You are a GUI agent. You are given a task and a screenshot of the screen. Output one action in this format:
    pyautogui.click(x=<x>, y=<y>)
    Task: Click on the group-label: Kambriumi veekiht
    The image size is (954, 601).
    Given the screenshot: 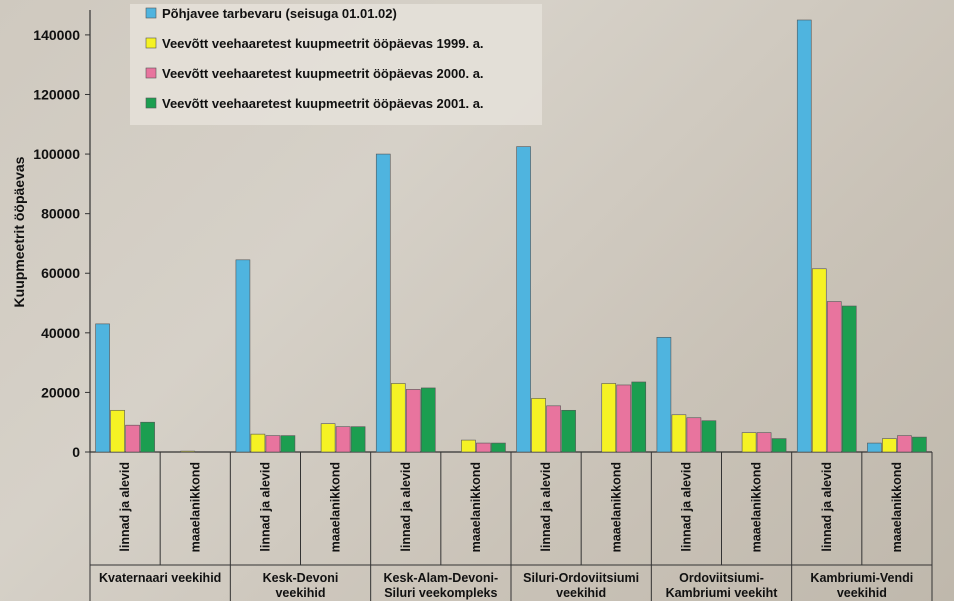 What is the action you would take?
    pyautogui.click(x=722, y=593)
    